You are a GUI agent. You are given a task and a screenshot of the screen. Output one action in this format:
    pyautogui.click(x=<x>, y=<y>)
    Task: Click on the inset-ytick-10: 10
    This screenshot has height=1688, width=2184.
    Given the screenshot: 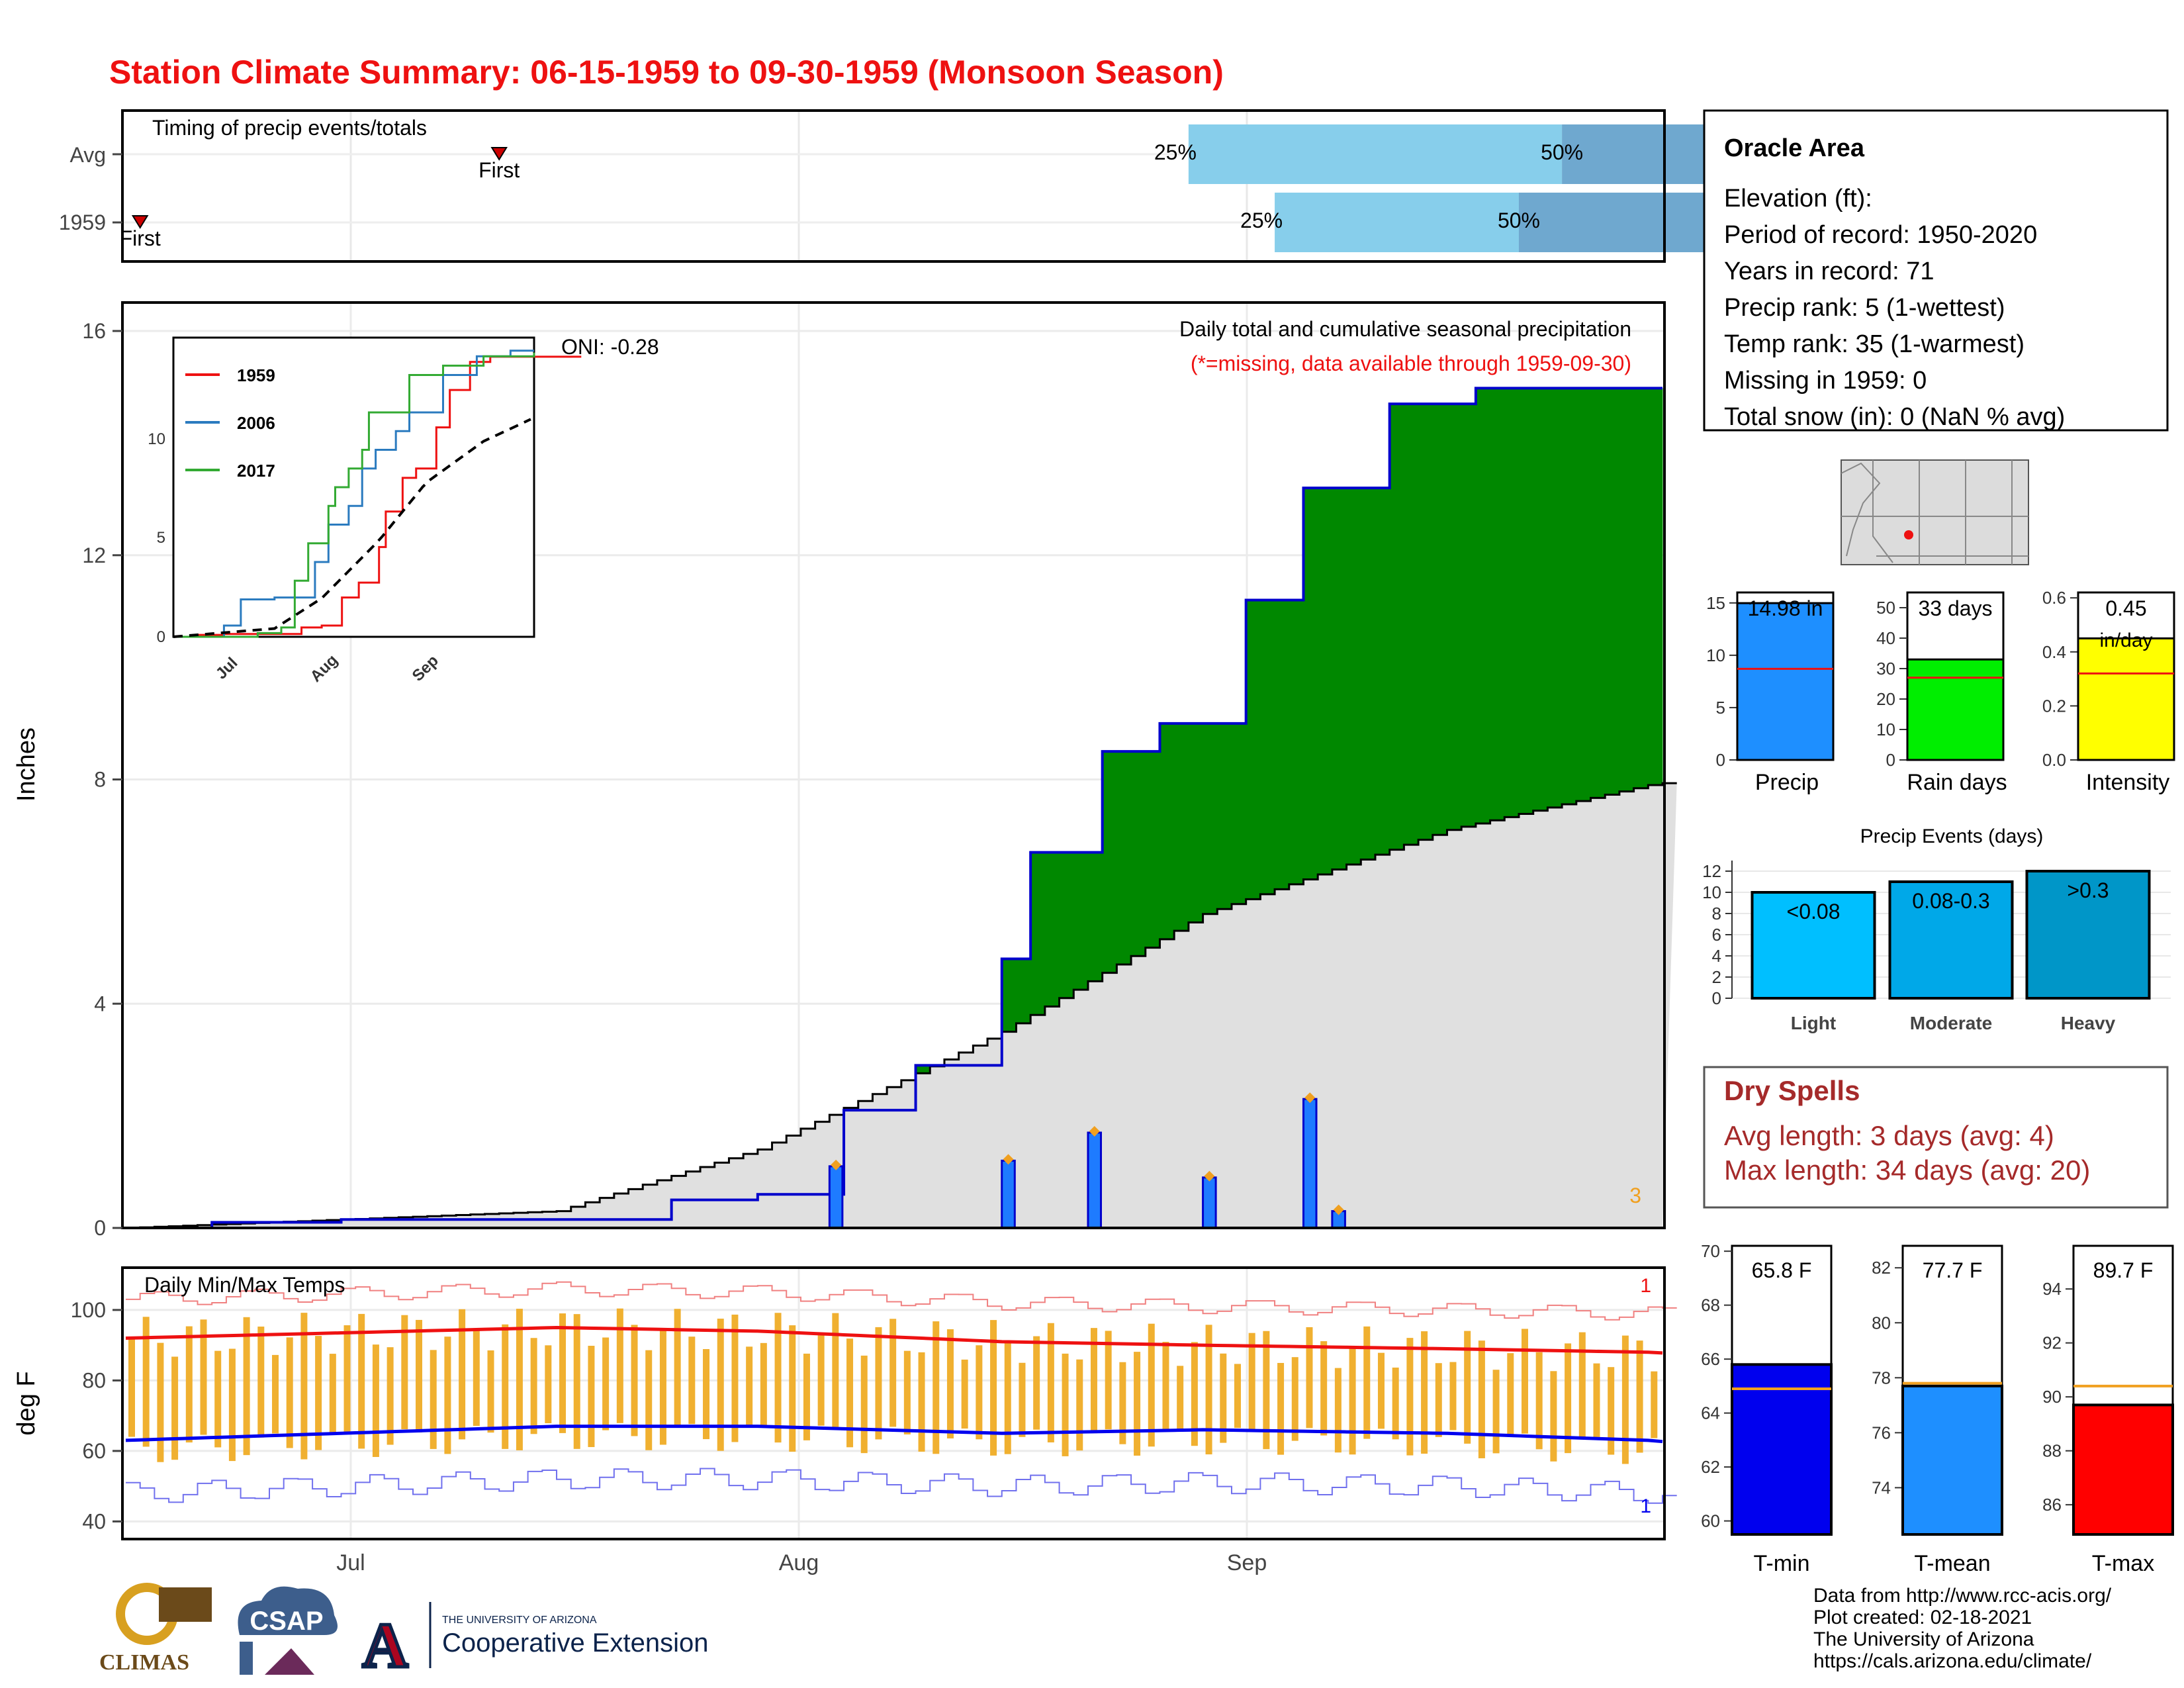 What is the action you would take?
    pyautogui.click(x=156, y=439)
    